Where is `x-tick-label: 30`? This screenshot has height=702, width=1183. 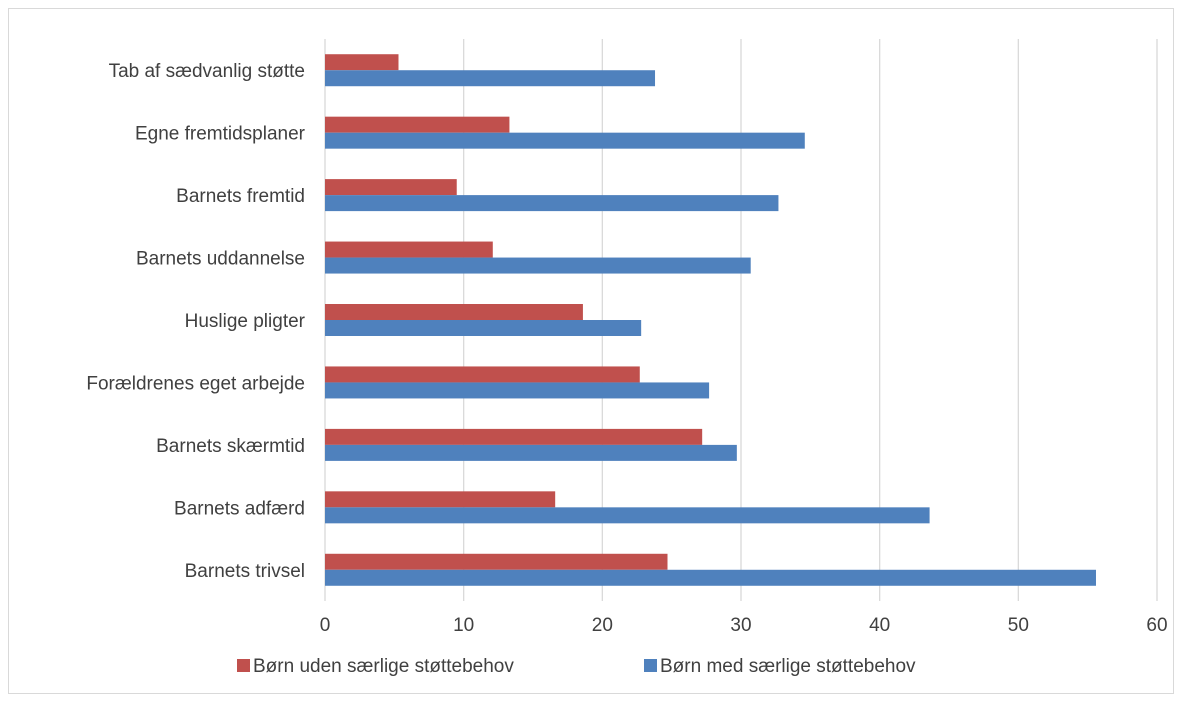
x-tick-label: 30 is located at coordinates (740, 625).